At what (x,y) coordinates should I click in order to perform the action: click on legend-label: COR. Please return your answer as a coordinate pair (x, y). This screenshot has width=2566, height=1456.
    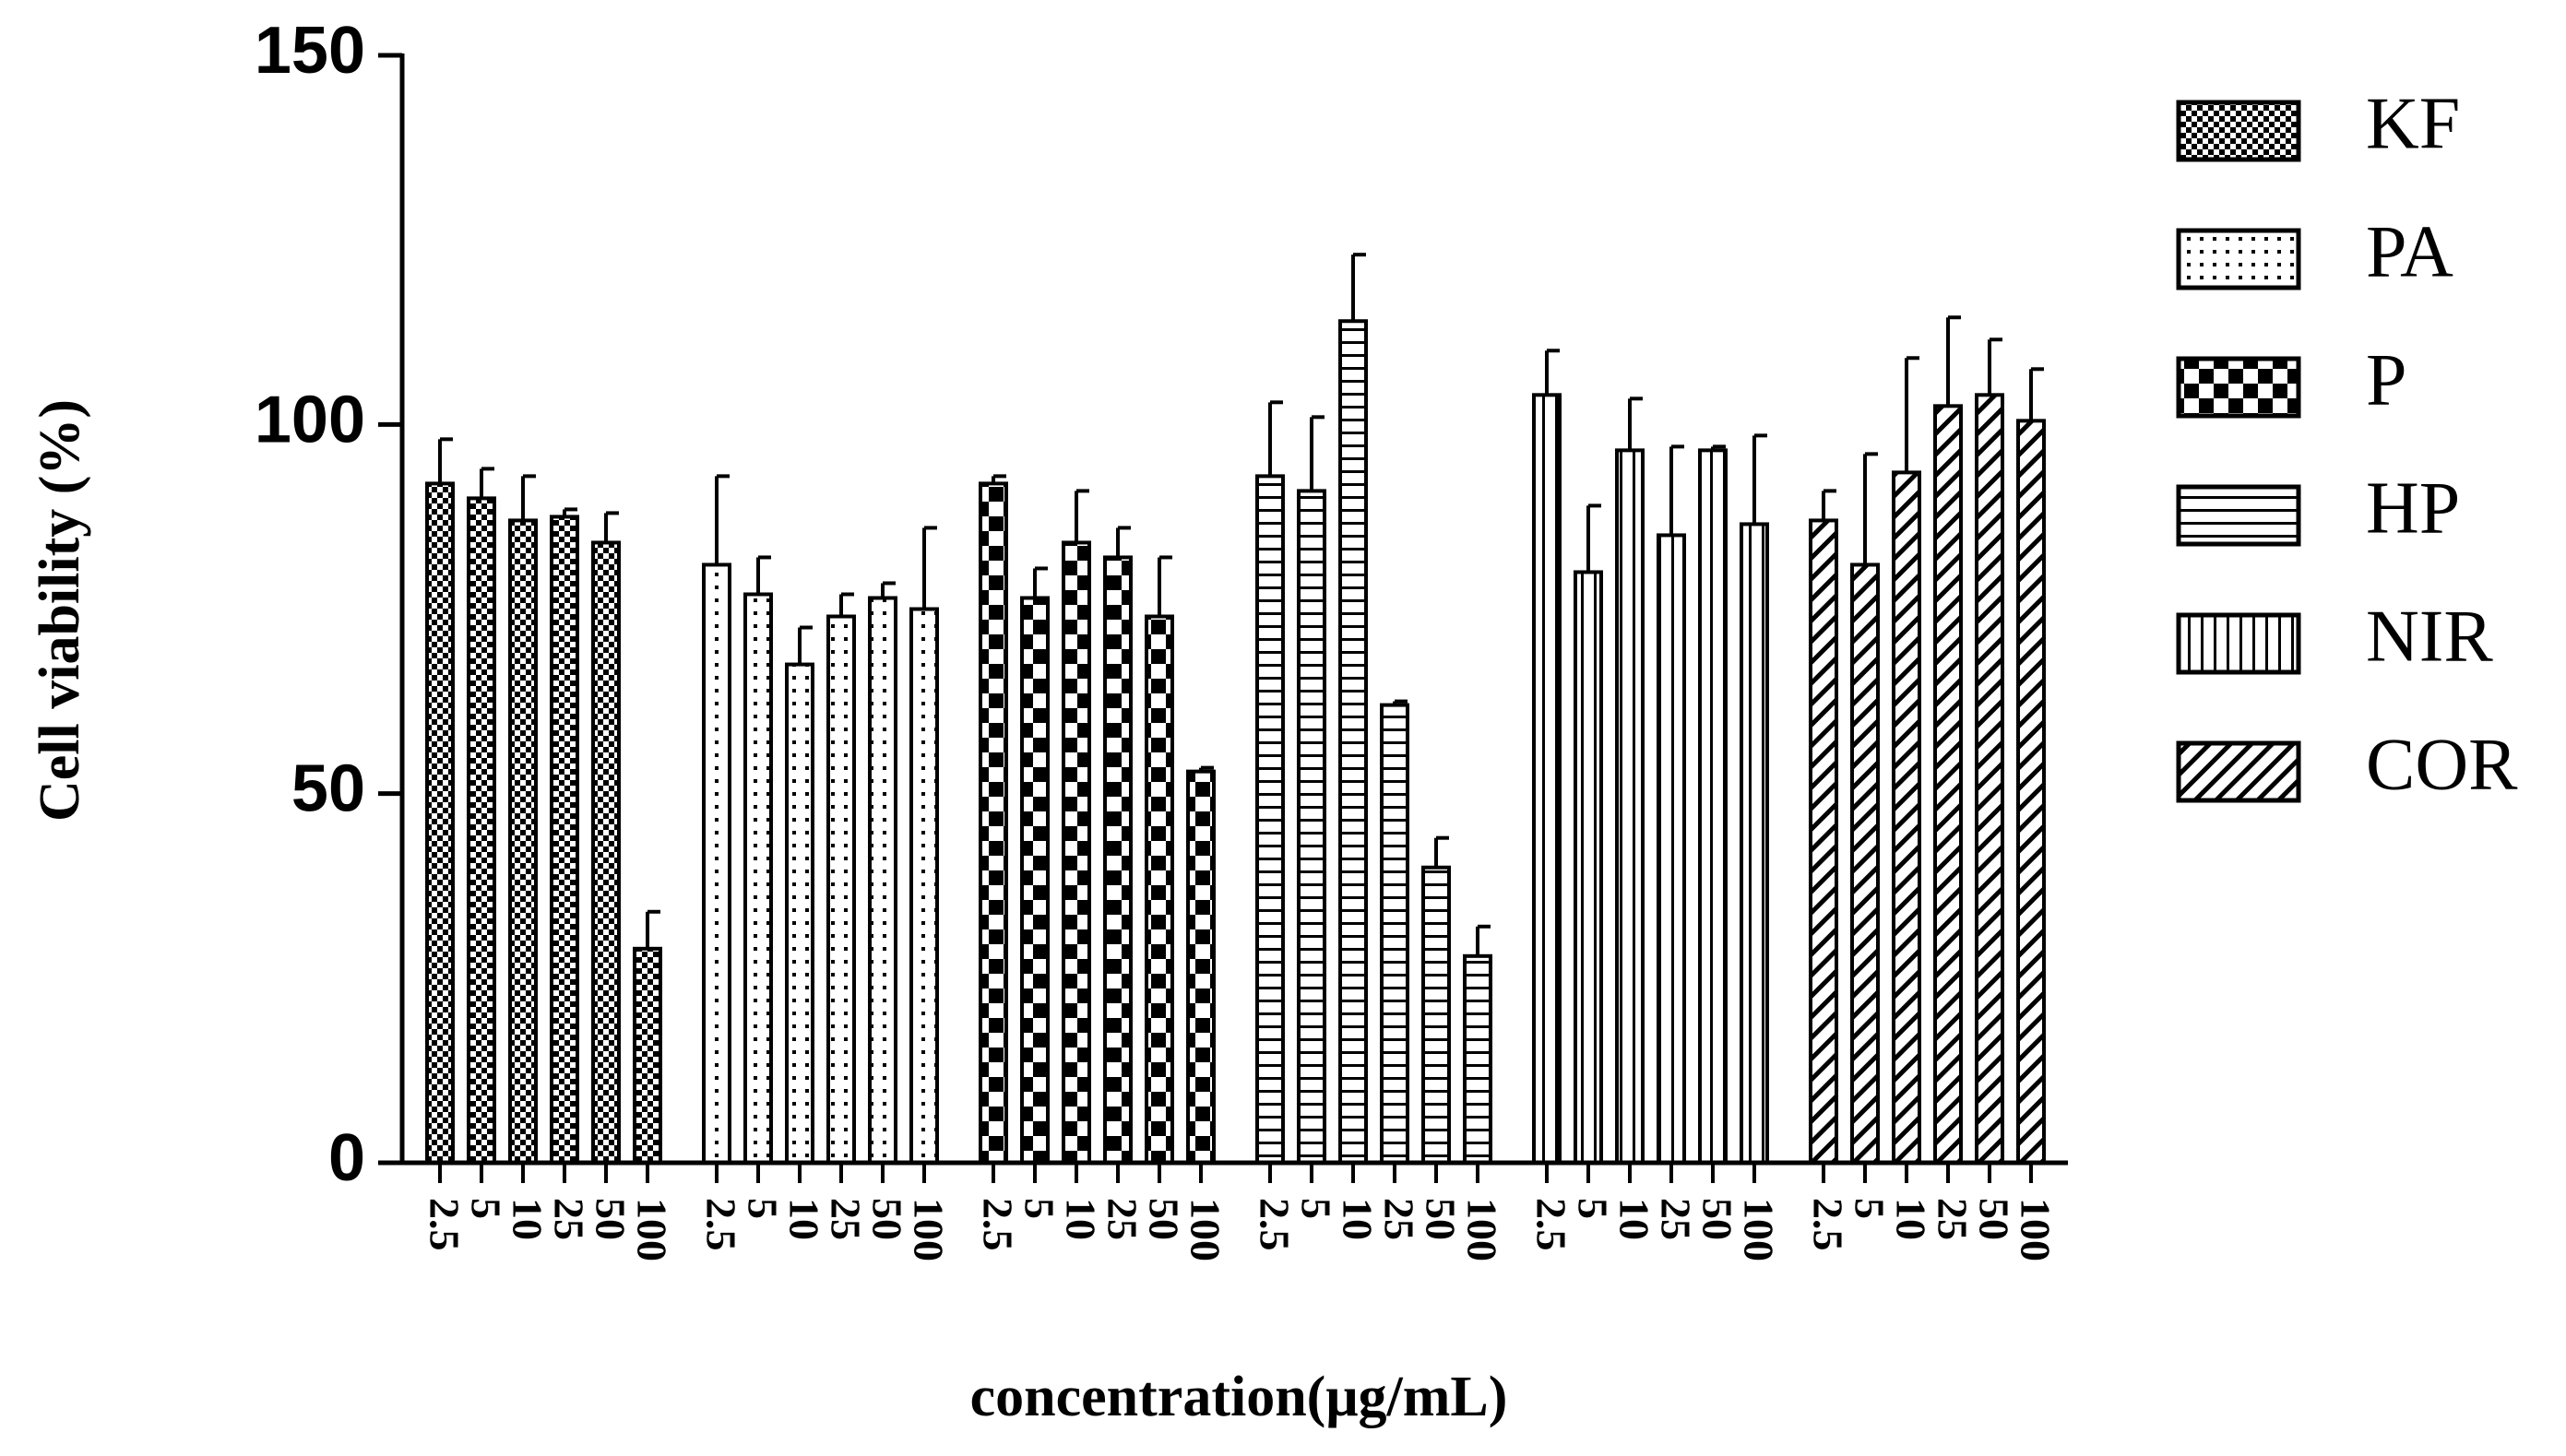
    Looking at the image, I should click on (2442, 764).